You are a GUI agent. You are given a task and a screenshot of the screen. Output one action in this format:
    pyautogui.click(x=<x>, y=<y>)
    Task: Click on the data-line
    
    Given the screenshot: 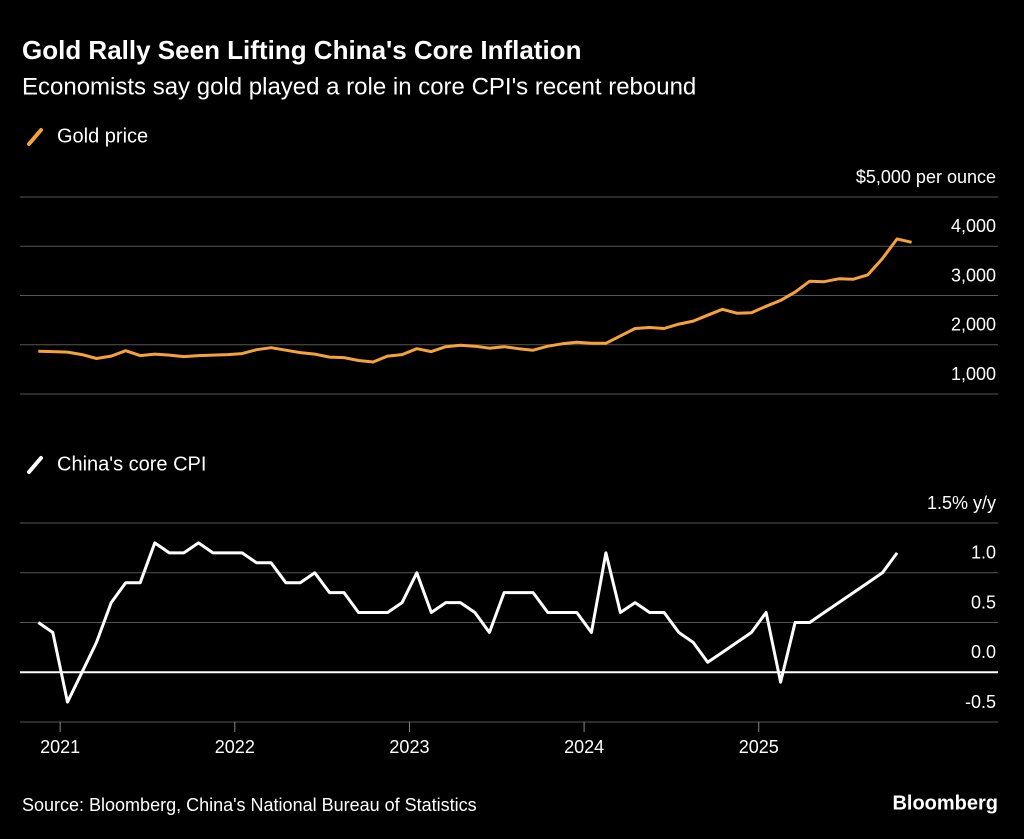 What is the action you would take?
    pyautogui.click(x=475, y=300)
    